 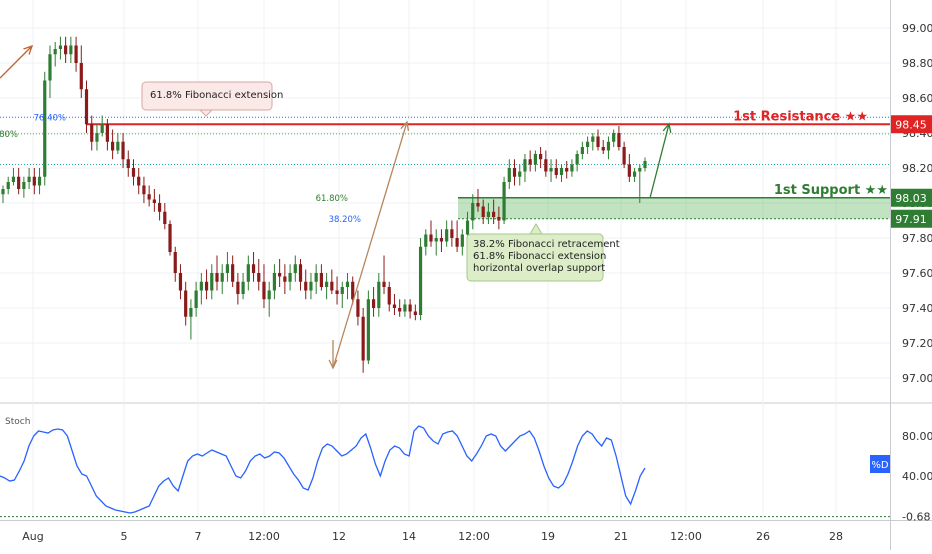 What do you see at coordinates (659, 161) in the screenshot?
I see `target-arrow` at bounding box center [659, 161].